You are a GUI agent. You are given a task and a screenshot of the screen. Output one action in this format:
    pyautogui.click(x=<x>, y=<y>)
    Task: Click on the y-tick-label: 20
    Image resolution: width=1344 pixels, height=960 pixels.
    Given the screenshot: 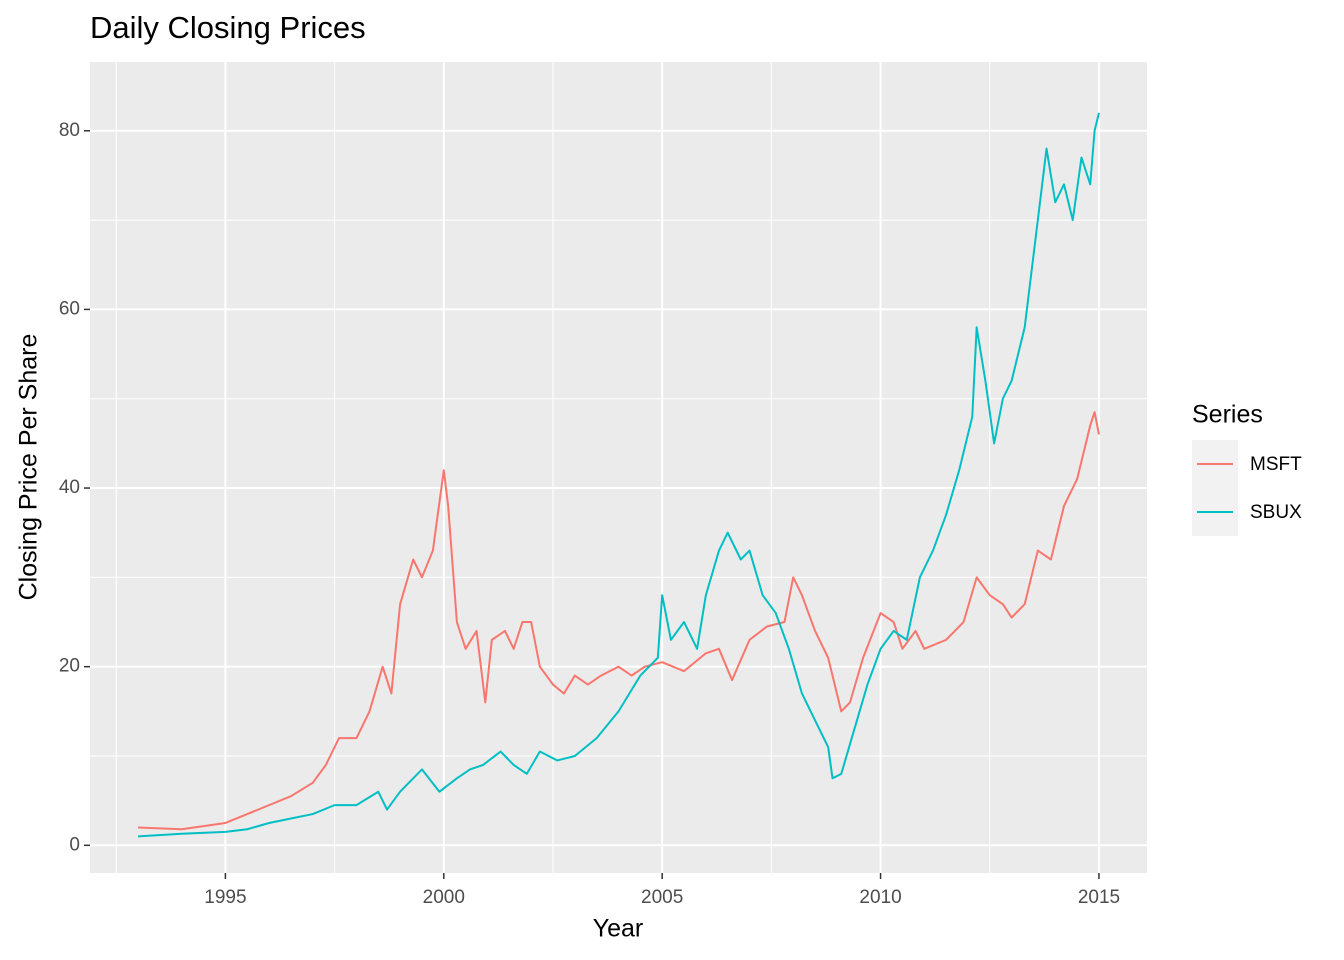 What is the action you would take?
    pyautogui.click(x=69, y=666)
    